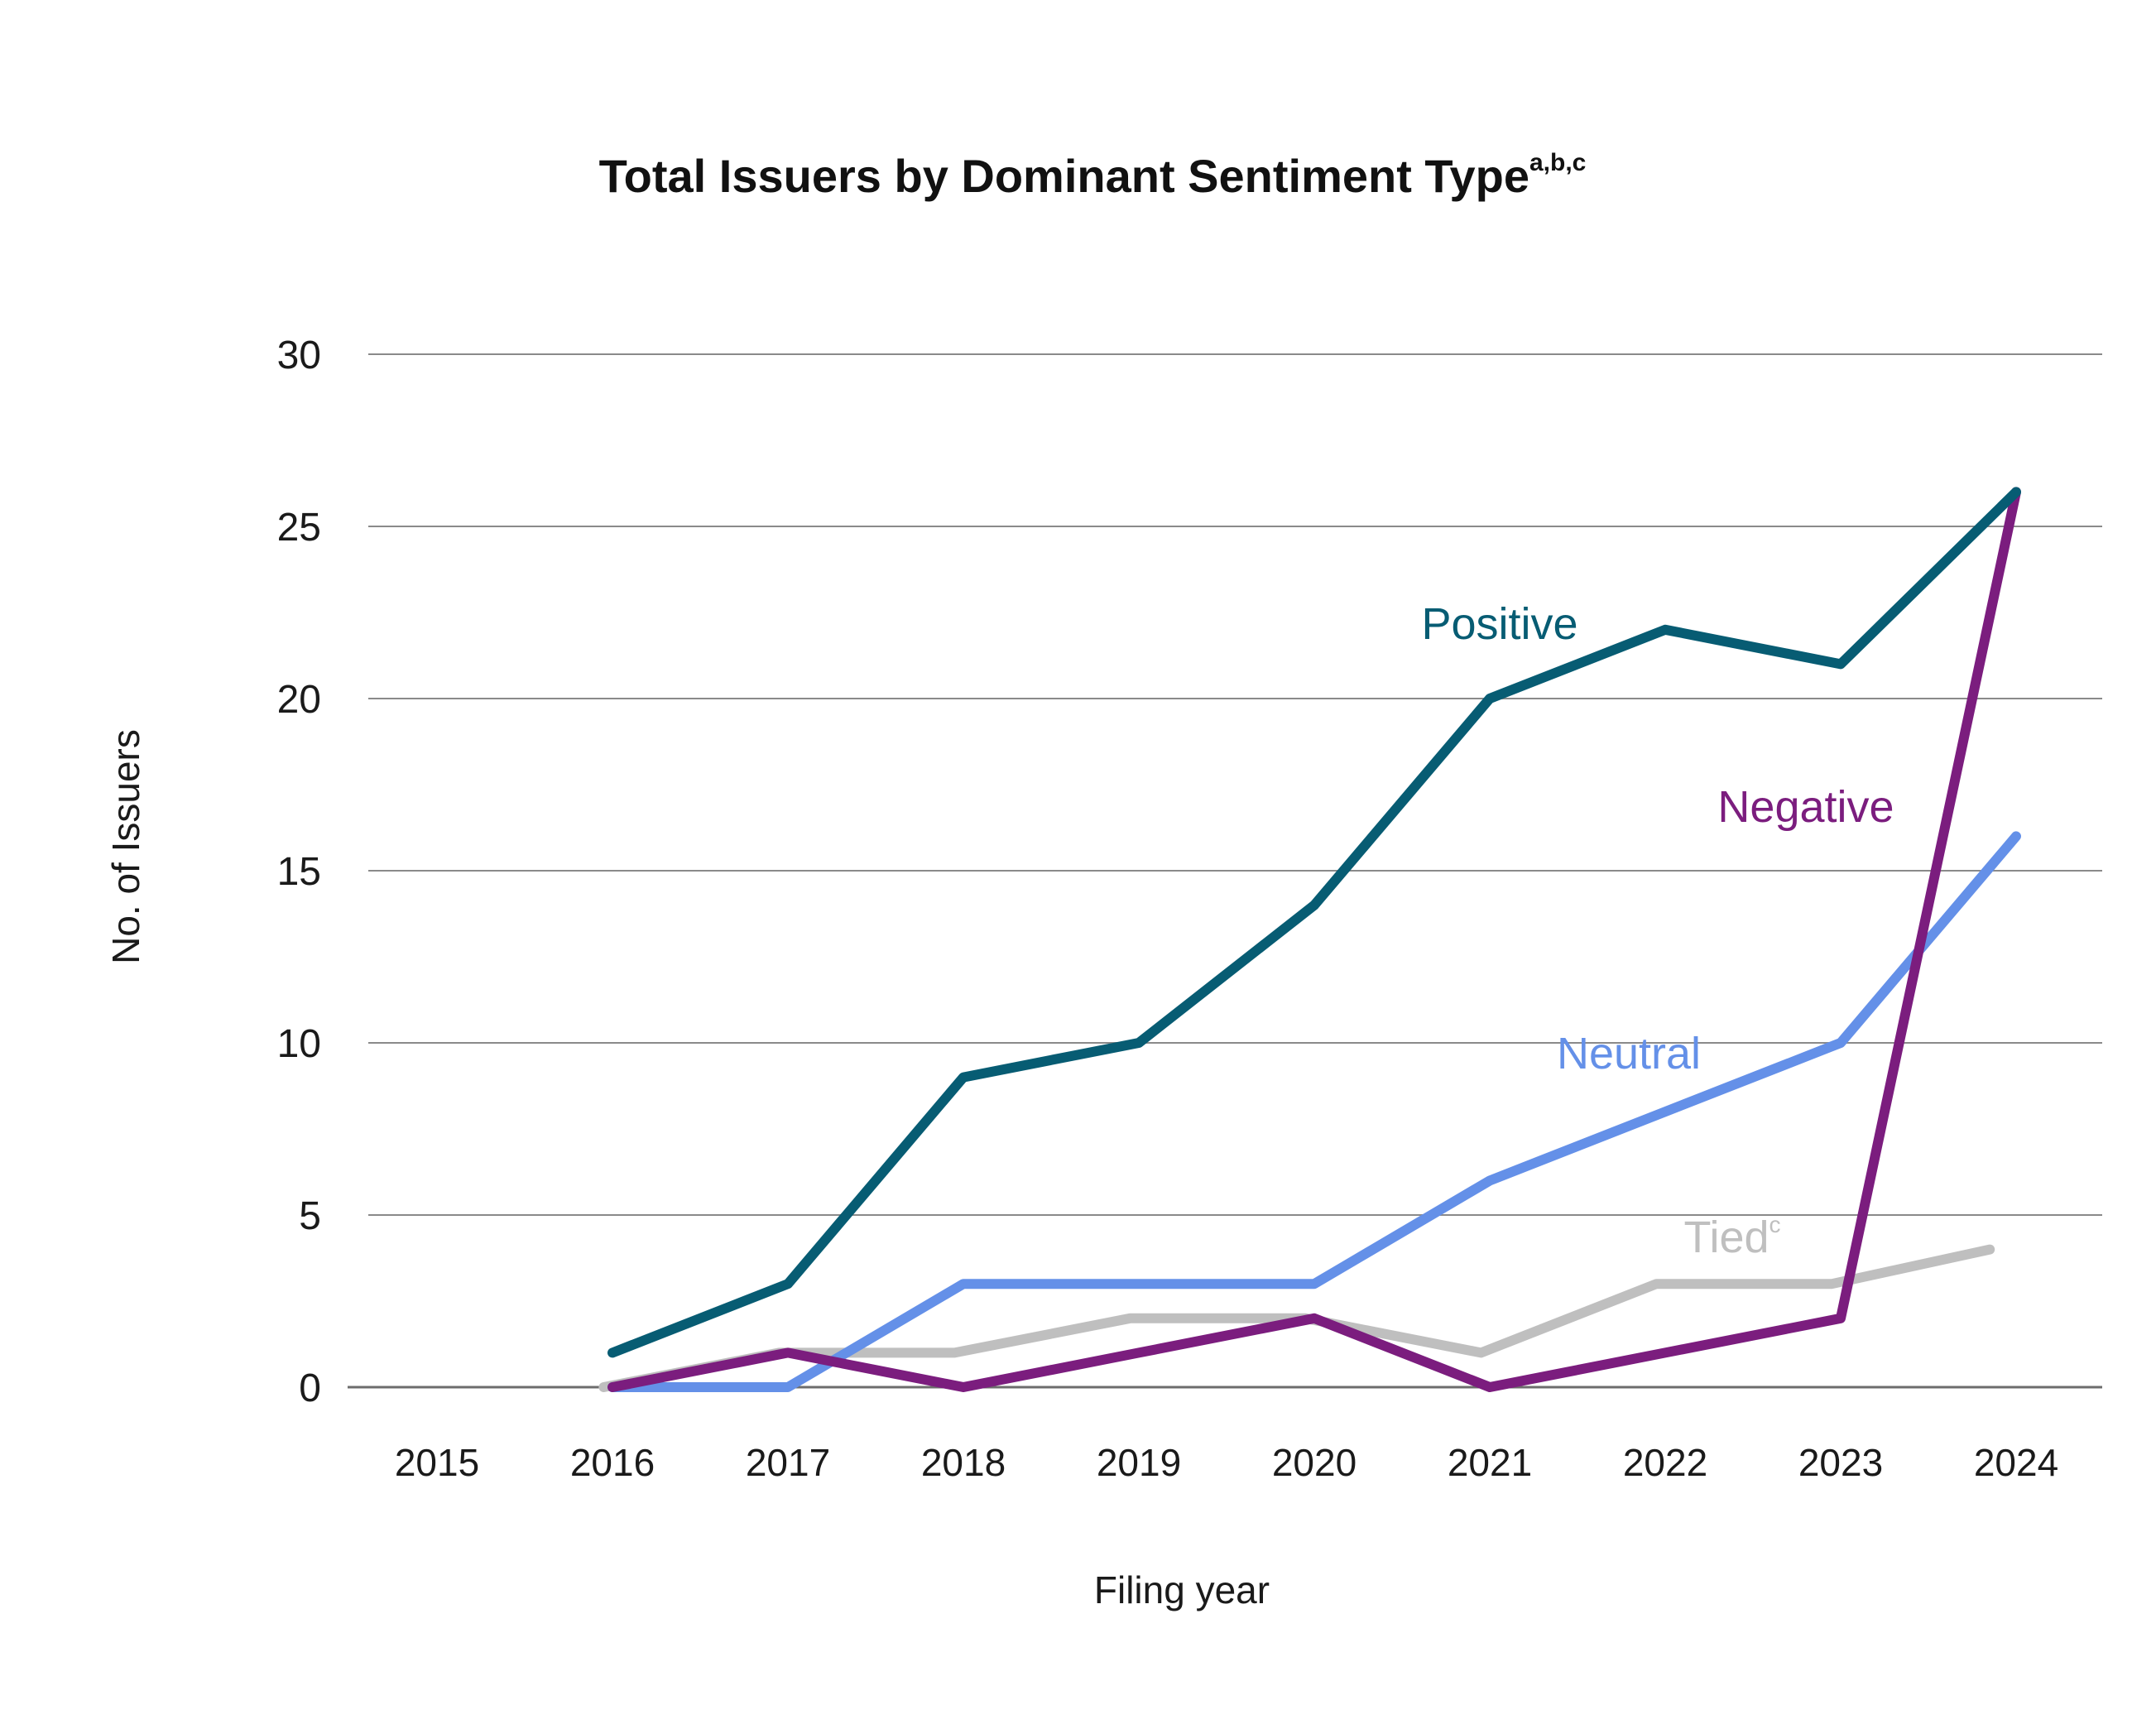 The width and height of the screenshot is (2156, 1729). What do you see at coordinates (1064, 176) in the screenshot?
I see `chart-title-text: Total Issuers by Dominant Sentiment Type` at bounding box center [1064, 176].